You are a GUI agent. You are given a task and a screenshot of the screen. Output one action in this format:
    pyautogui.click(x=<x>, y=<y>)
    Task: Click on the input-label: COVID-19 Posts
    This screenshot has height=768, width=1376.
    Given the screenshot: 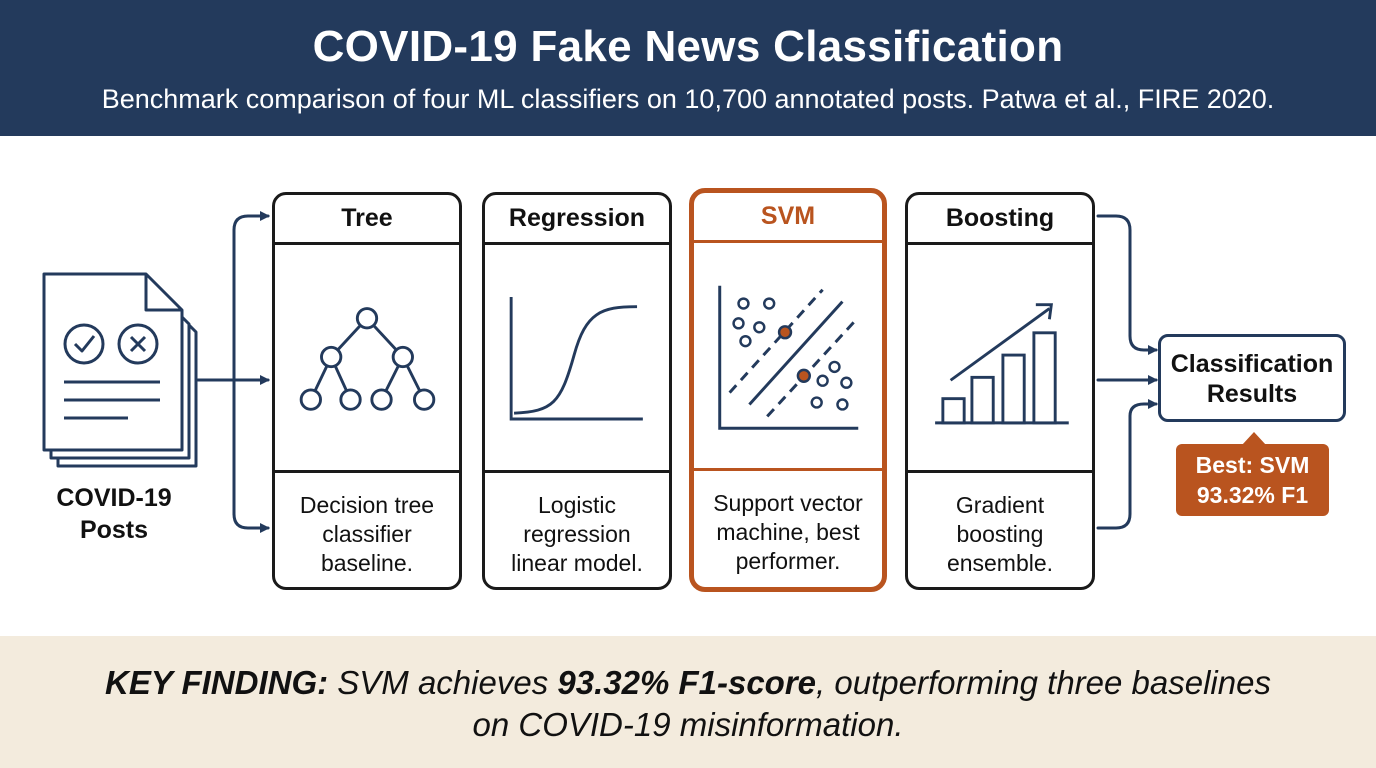 What is the action you would take?
    pyautogui.click(x=114, y=514)
    